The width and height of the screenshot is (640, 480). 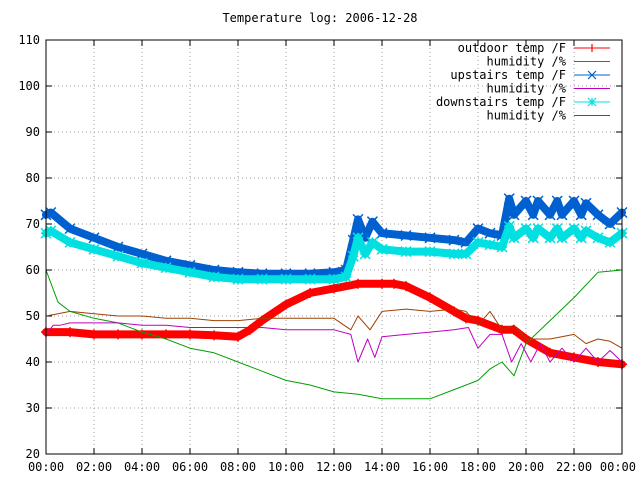 What do you see at coordinates (33, 224) in the screenshot?
I see `y-tick-label: 70` at bounding box center [33, 224].